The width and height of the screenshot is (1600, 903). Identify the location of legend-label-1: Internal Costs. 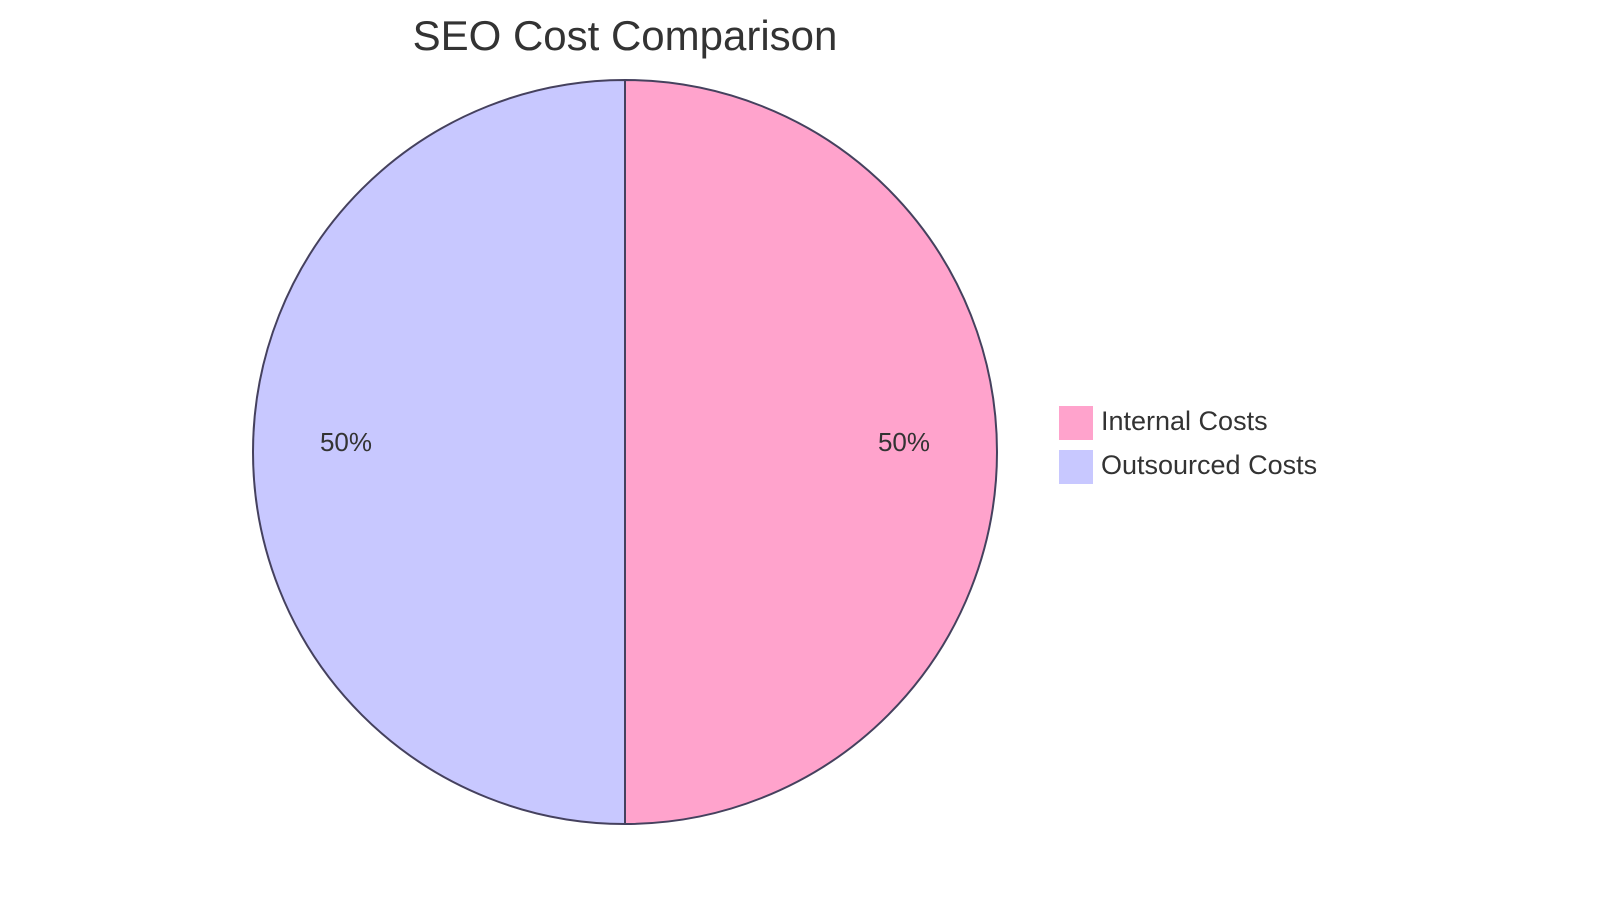
(1184, 421).